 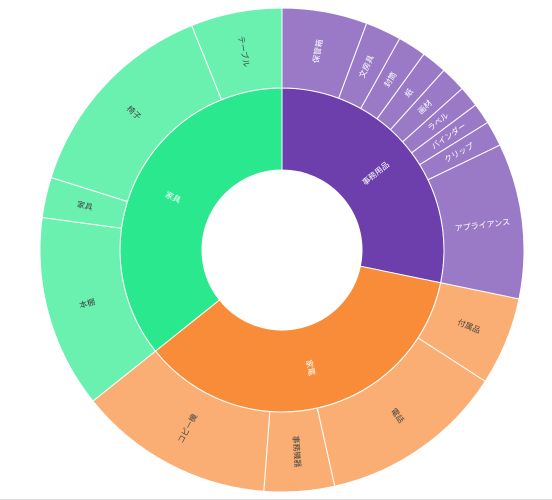 What do you see at coordinates (237, 54) in the screenshot?
I see `outer-segment` at bounding box center [237, 54].